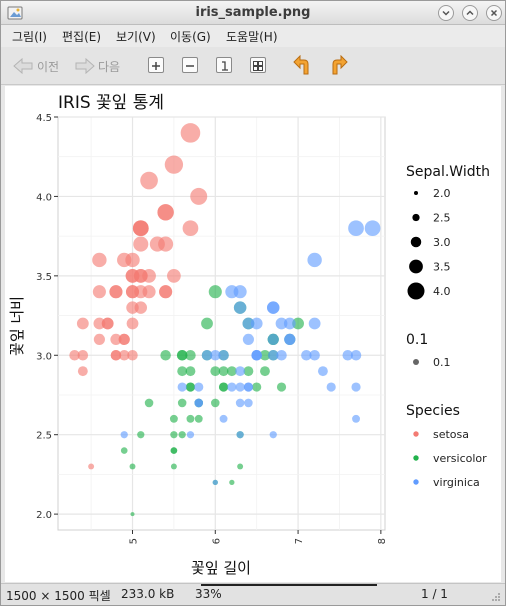 Image resolution: width=506 pixels, height=606 pixels. What do you see at coordinates (85, 66) in the screenshot?
I see `arrow-right-icon` at bounding box center [85, 66].